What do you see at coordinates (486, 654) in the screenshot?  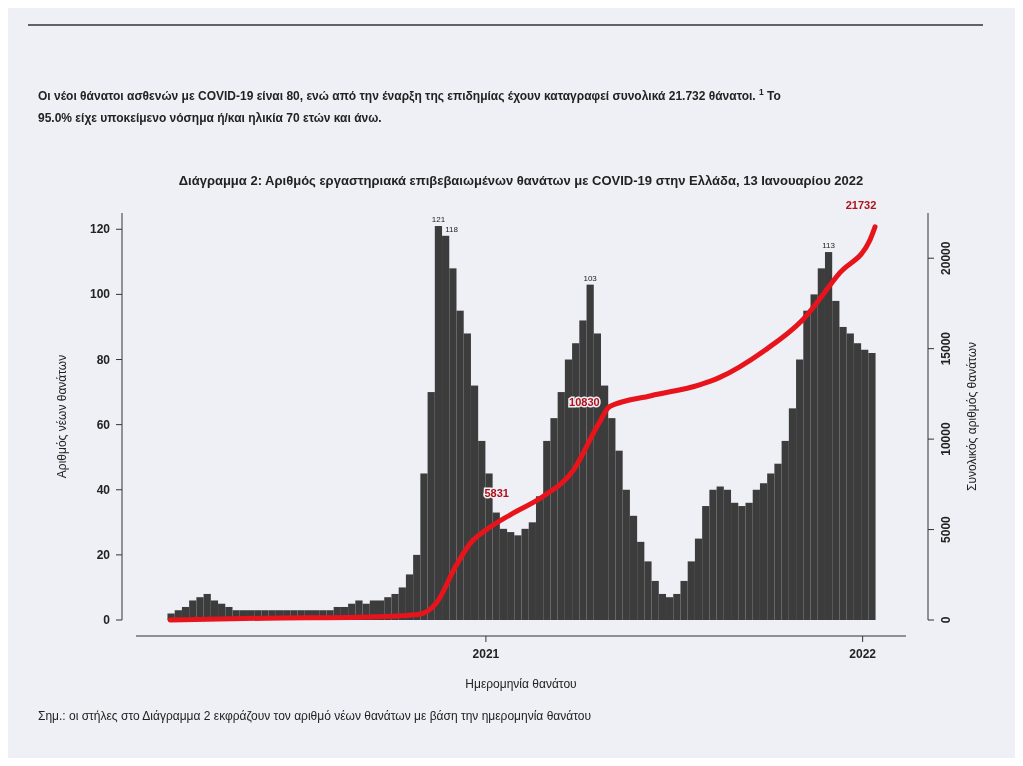 I see `x-tick-label: 2021` at bounding box center [486, 654].